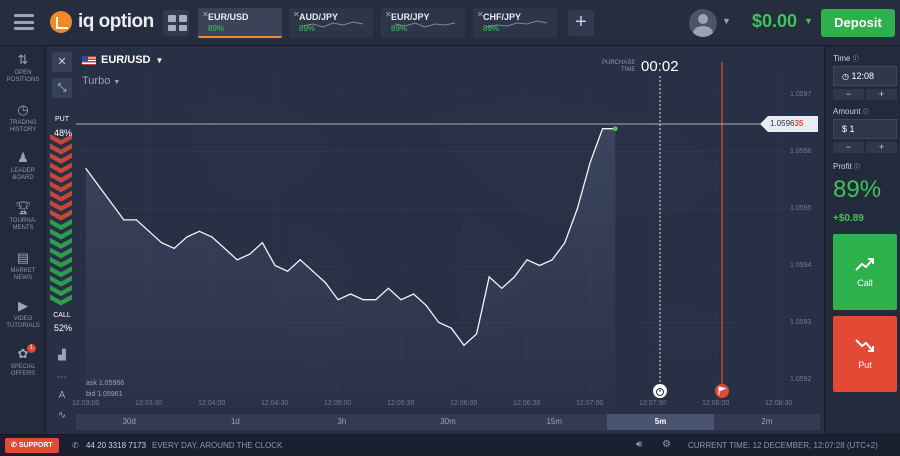 The height and width of the screenshot is (456, 900). Describe the element at coordinates (722, 391) in the screenshot. I see `finish-flag-icon` at that location.